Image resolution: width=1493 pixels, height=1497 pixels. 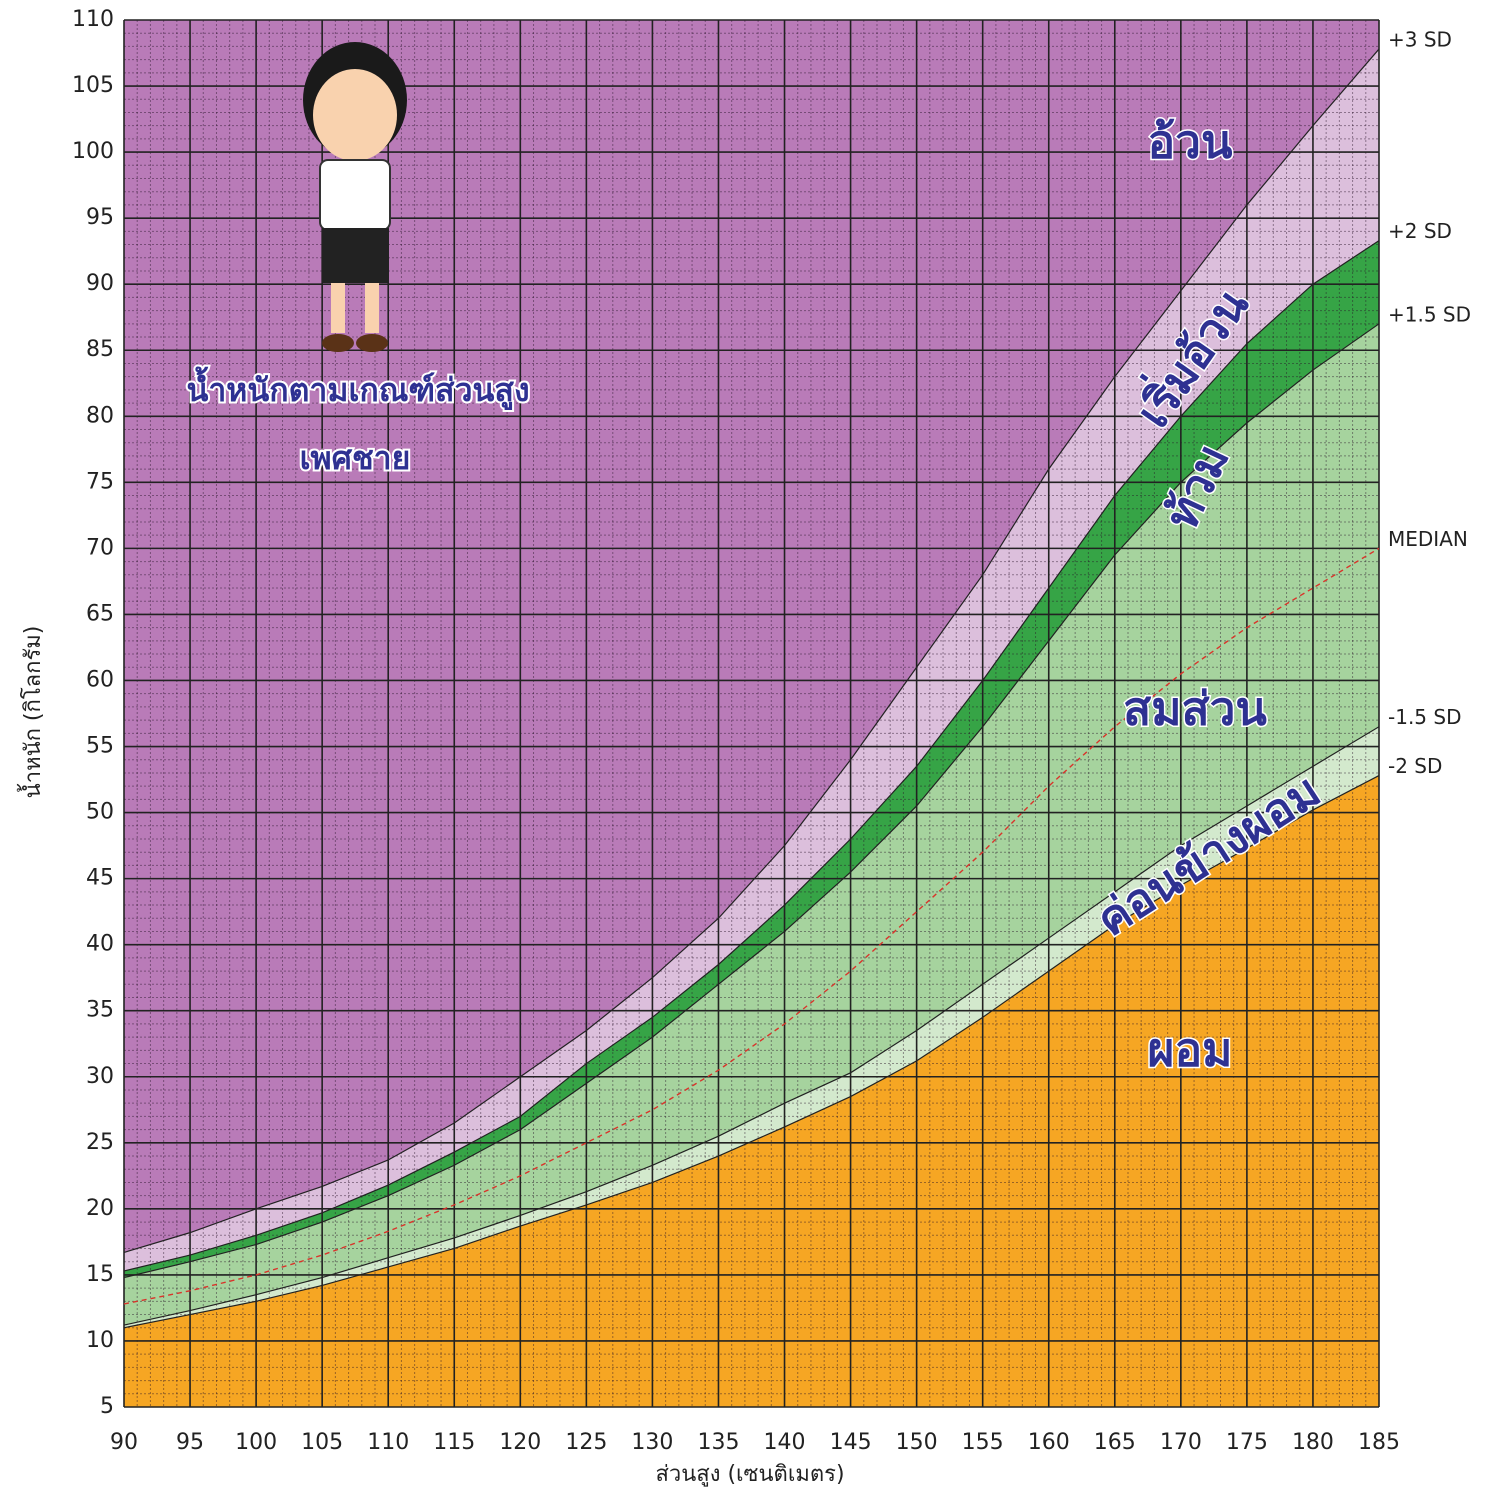 I want to click on y-tick-label: 30, so click(x=100, y=1076).